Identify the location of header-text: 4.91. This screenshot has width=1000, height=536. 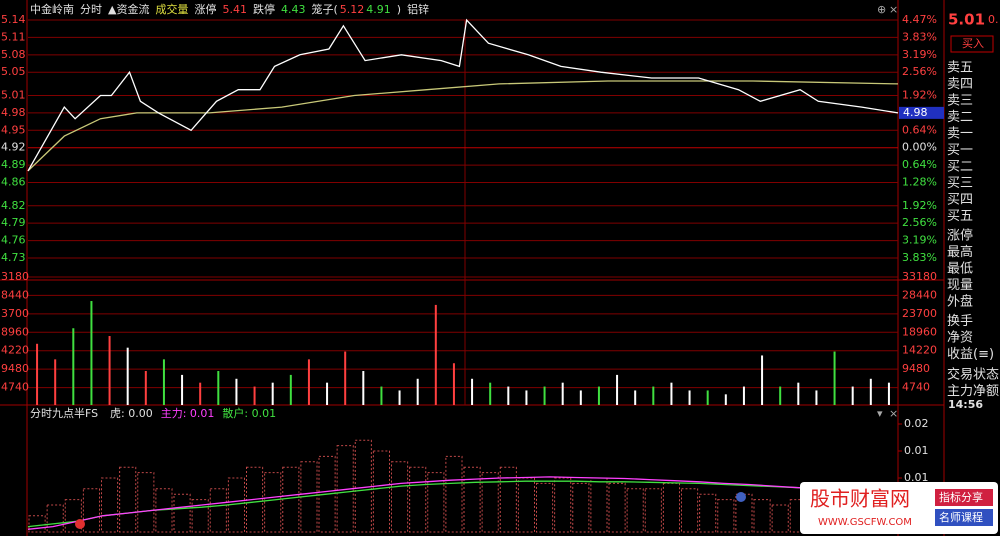
(378, 9).